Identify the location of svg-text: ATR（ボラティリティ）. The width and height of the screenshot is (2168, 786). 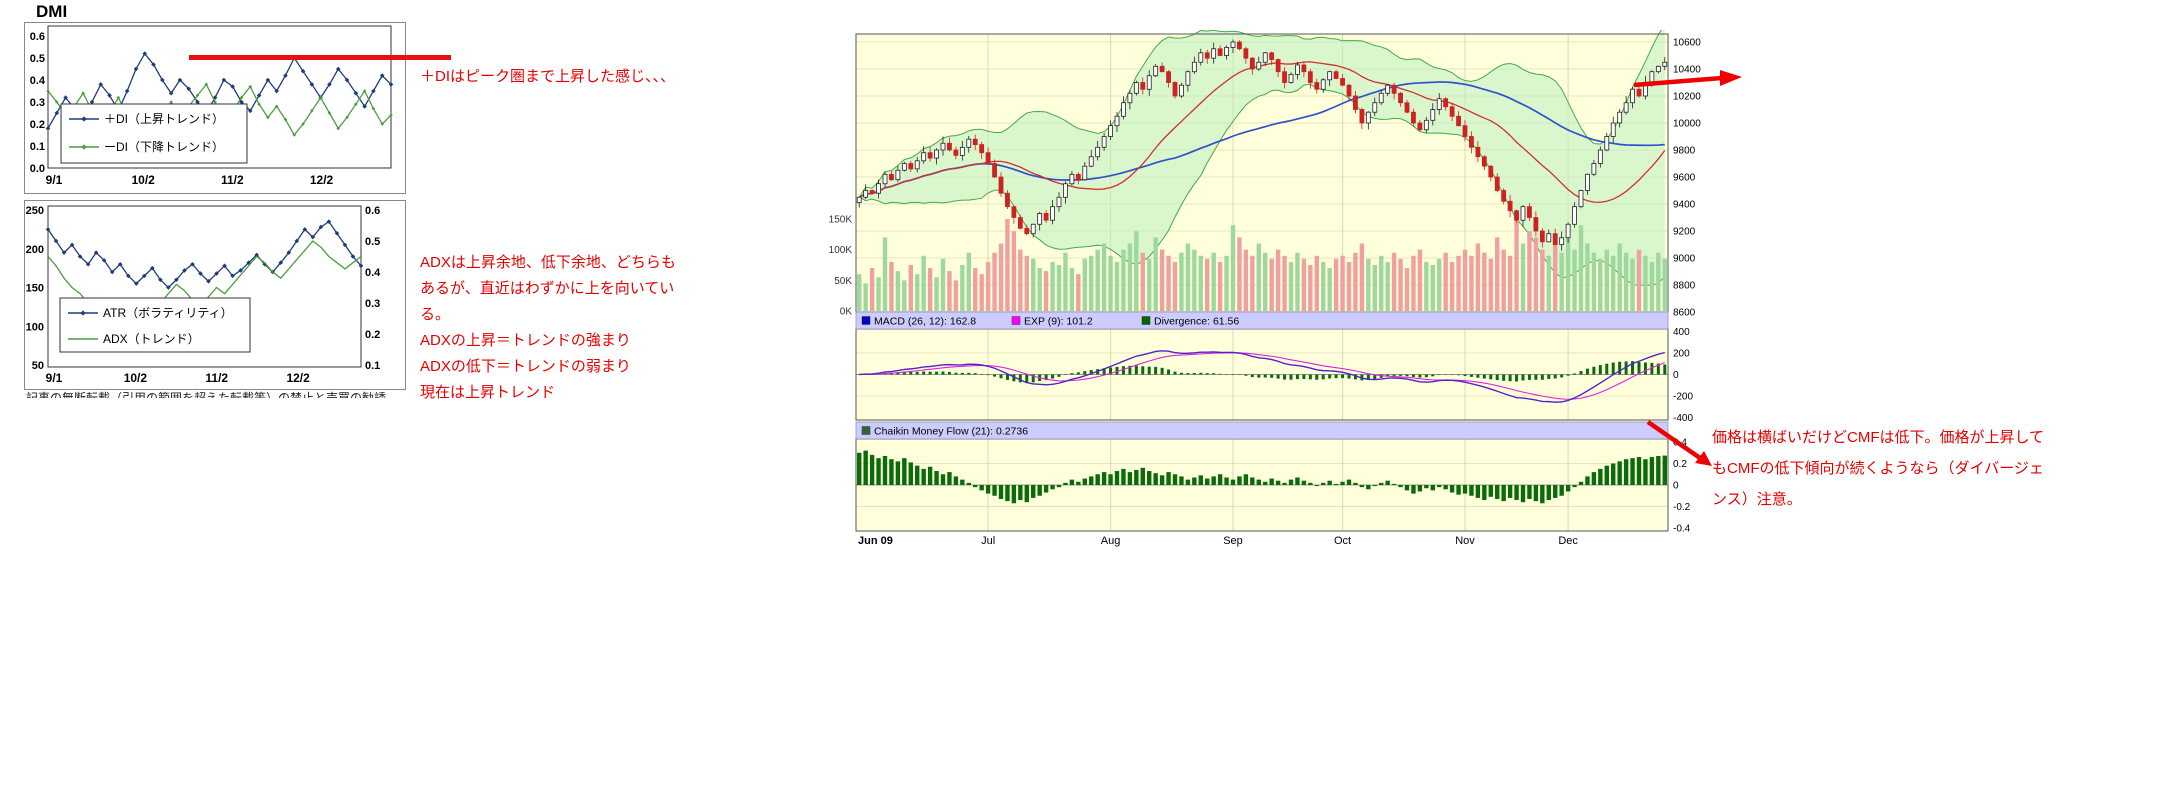
(168, 313).